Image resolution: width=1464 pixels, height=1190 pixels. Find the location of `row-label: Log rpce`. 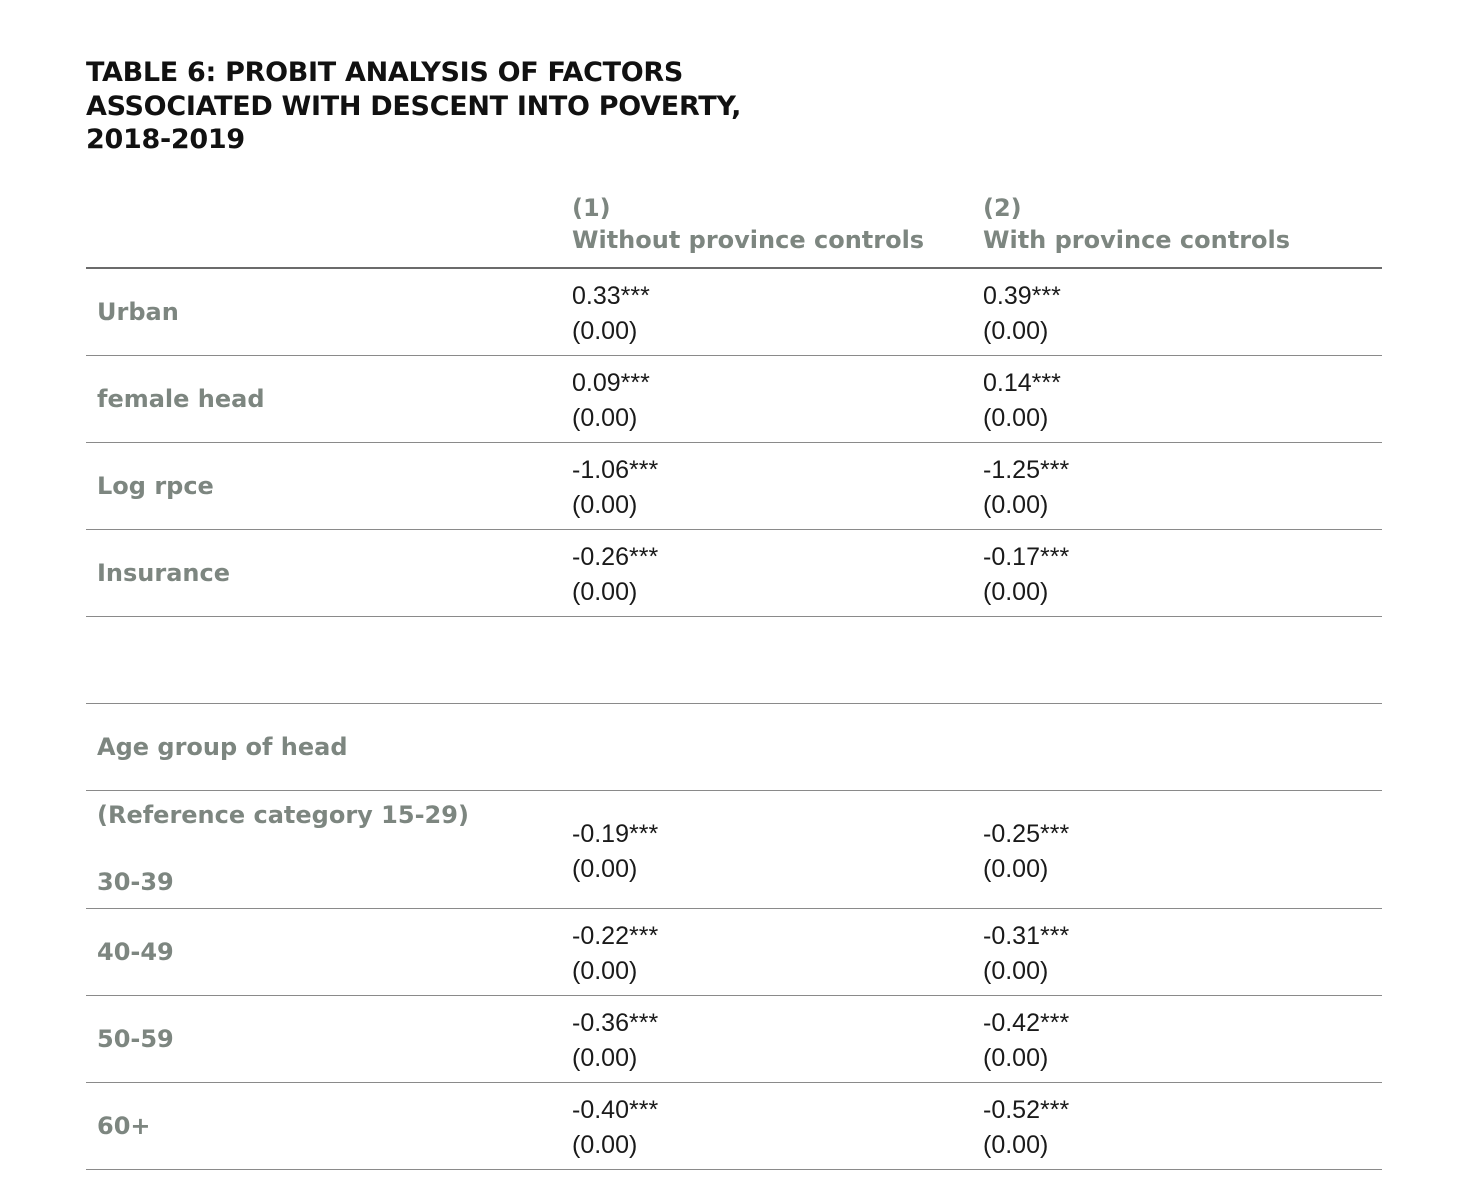

row-label: Log rpce is located at coordinates (155, 486).